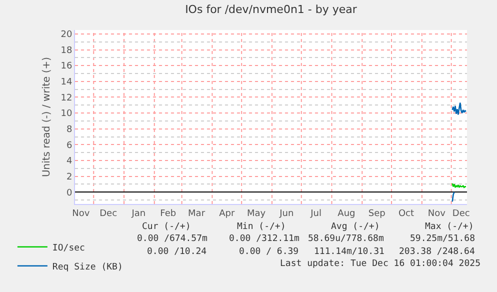 The height and width of the screenshot is (292, 497). Describe the element at coordinates (261, 227) in the screenshot. I see `text: Min (-/+)` at that location.